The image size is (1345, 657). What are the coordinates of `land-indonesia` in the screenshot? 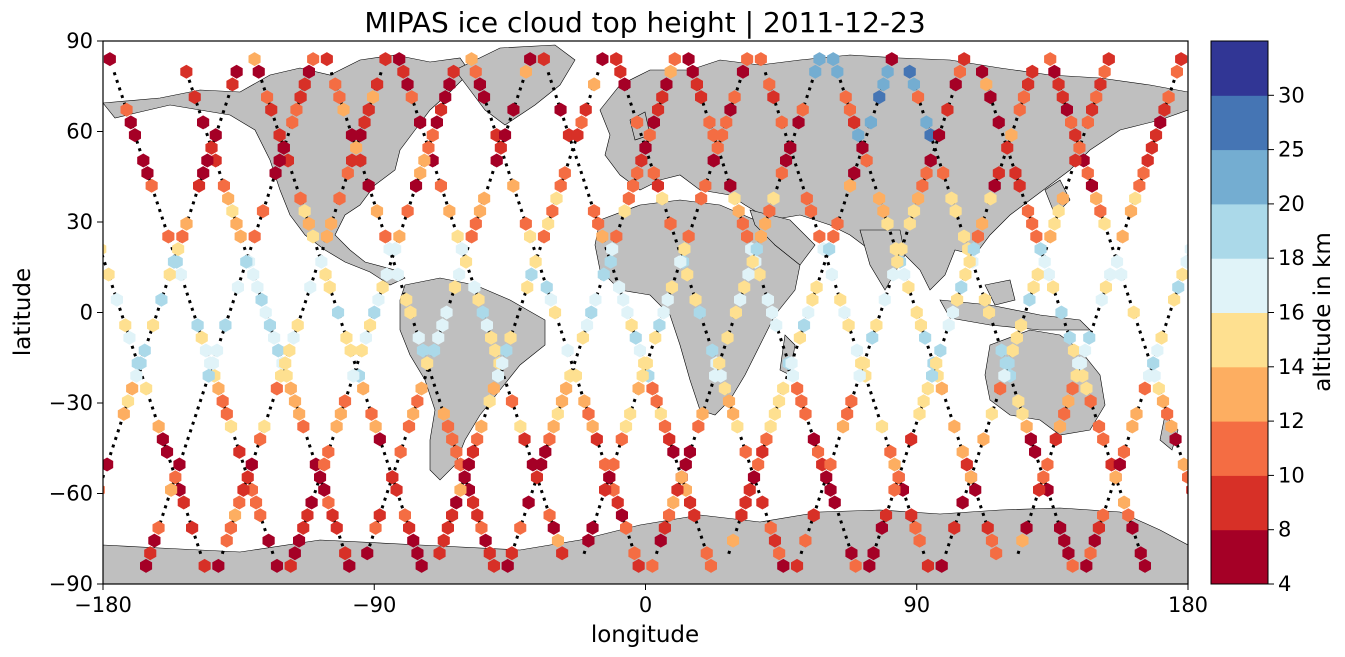 It's located at (1015, 315).